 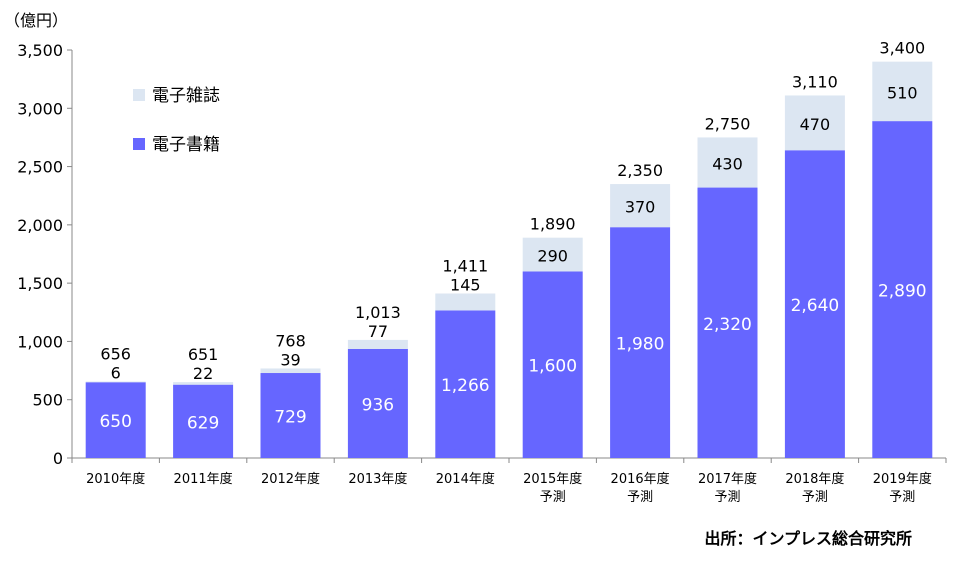 I want to click on data-label-ebook: 2,640, so click(x=815, y=306).